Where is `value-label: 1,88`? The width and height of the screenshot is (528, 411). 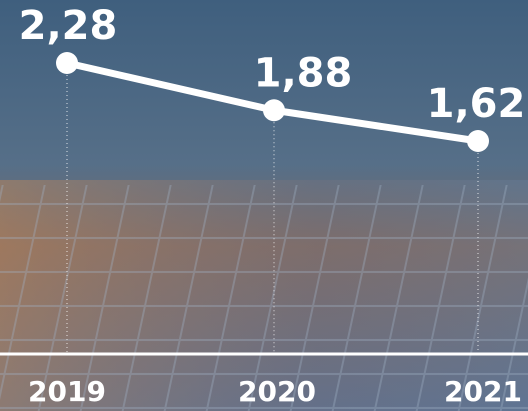 value-label: 1,88 is located at coordinates (303, 73).